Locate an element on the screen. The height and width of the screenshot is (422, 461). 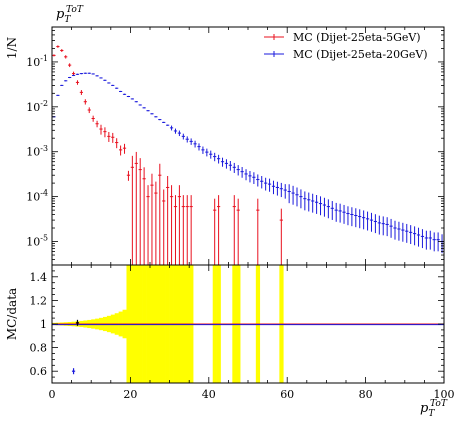
ratio-axis-title: MC/data is located at coordinates (12, 314).